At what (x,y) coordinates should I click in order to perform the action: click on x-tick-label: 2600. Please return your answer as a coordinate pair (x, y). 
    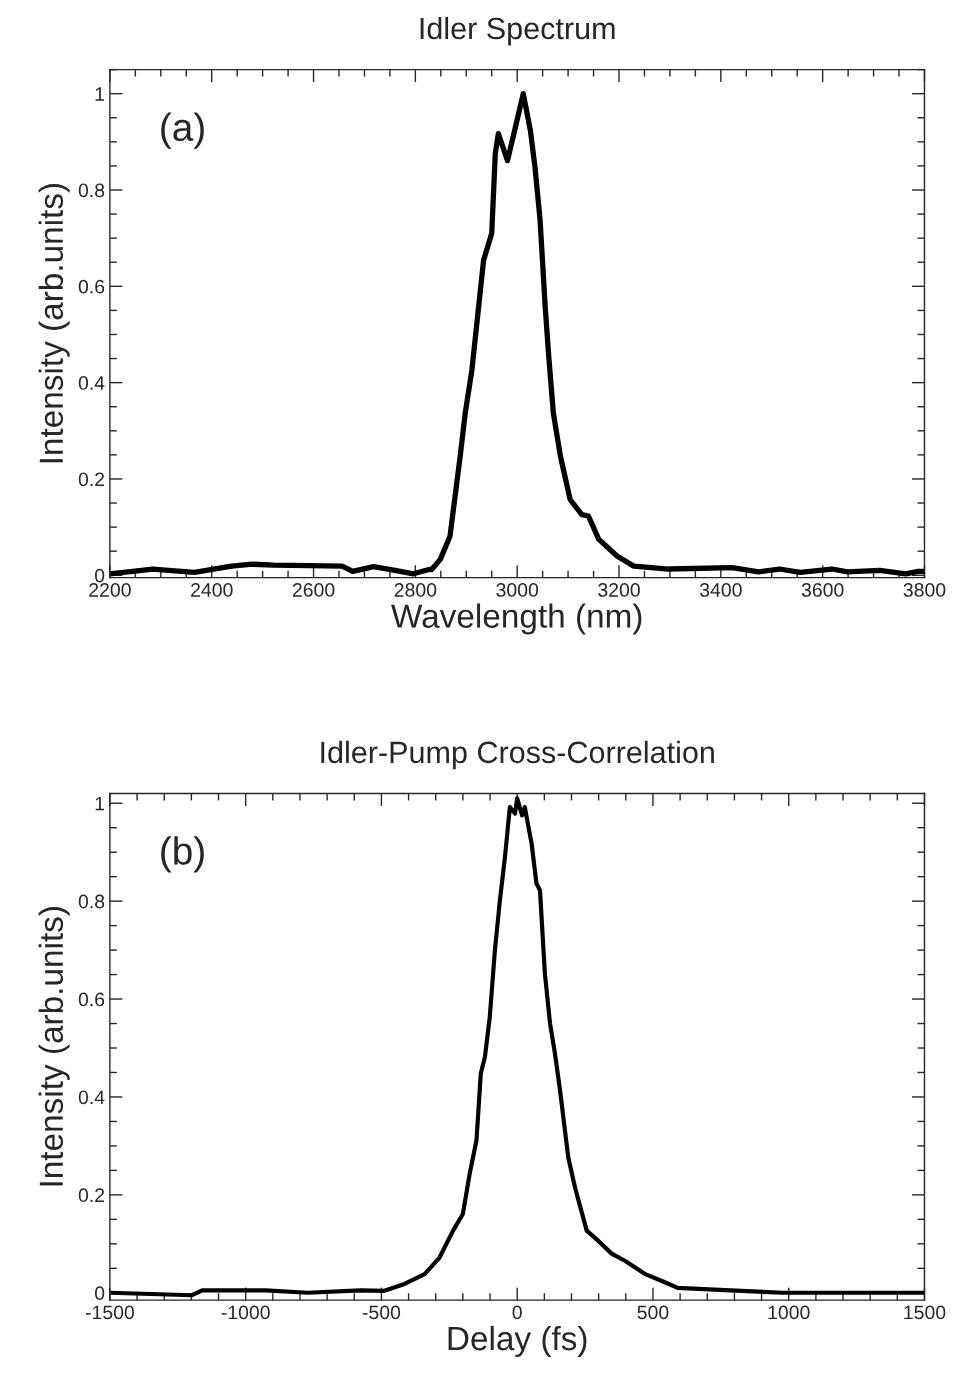
    Looking at the image, I should click on (313, 590).